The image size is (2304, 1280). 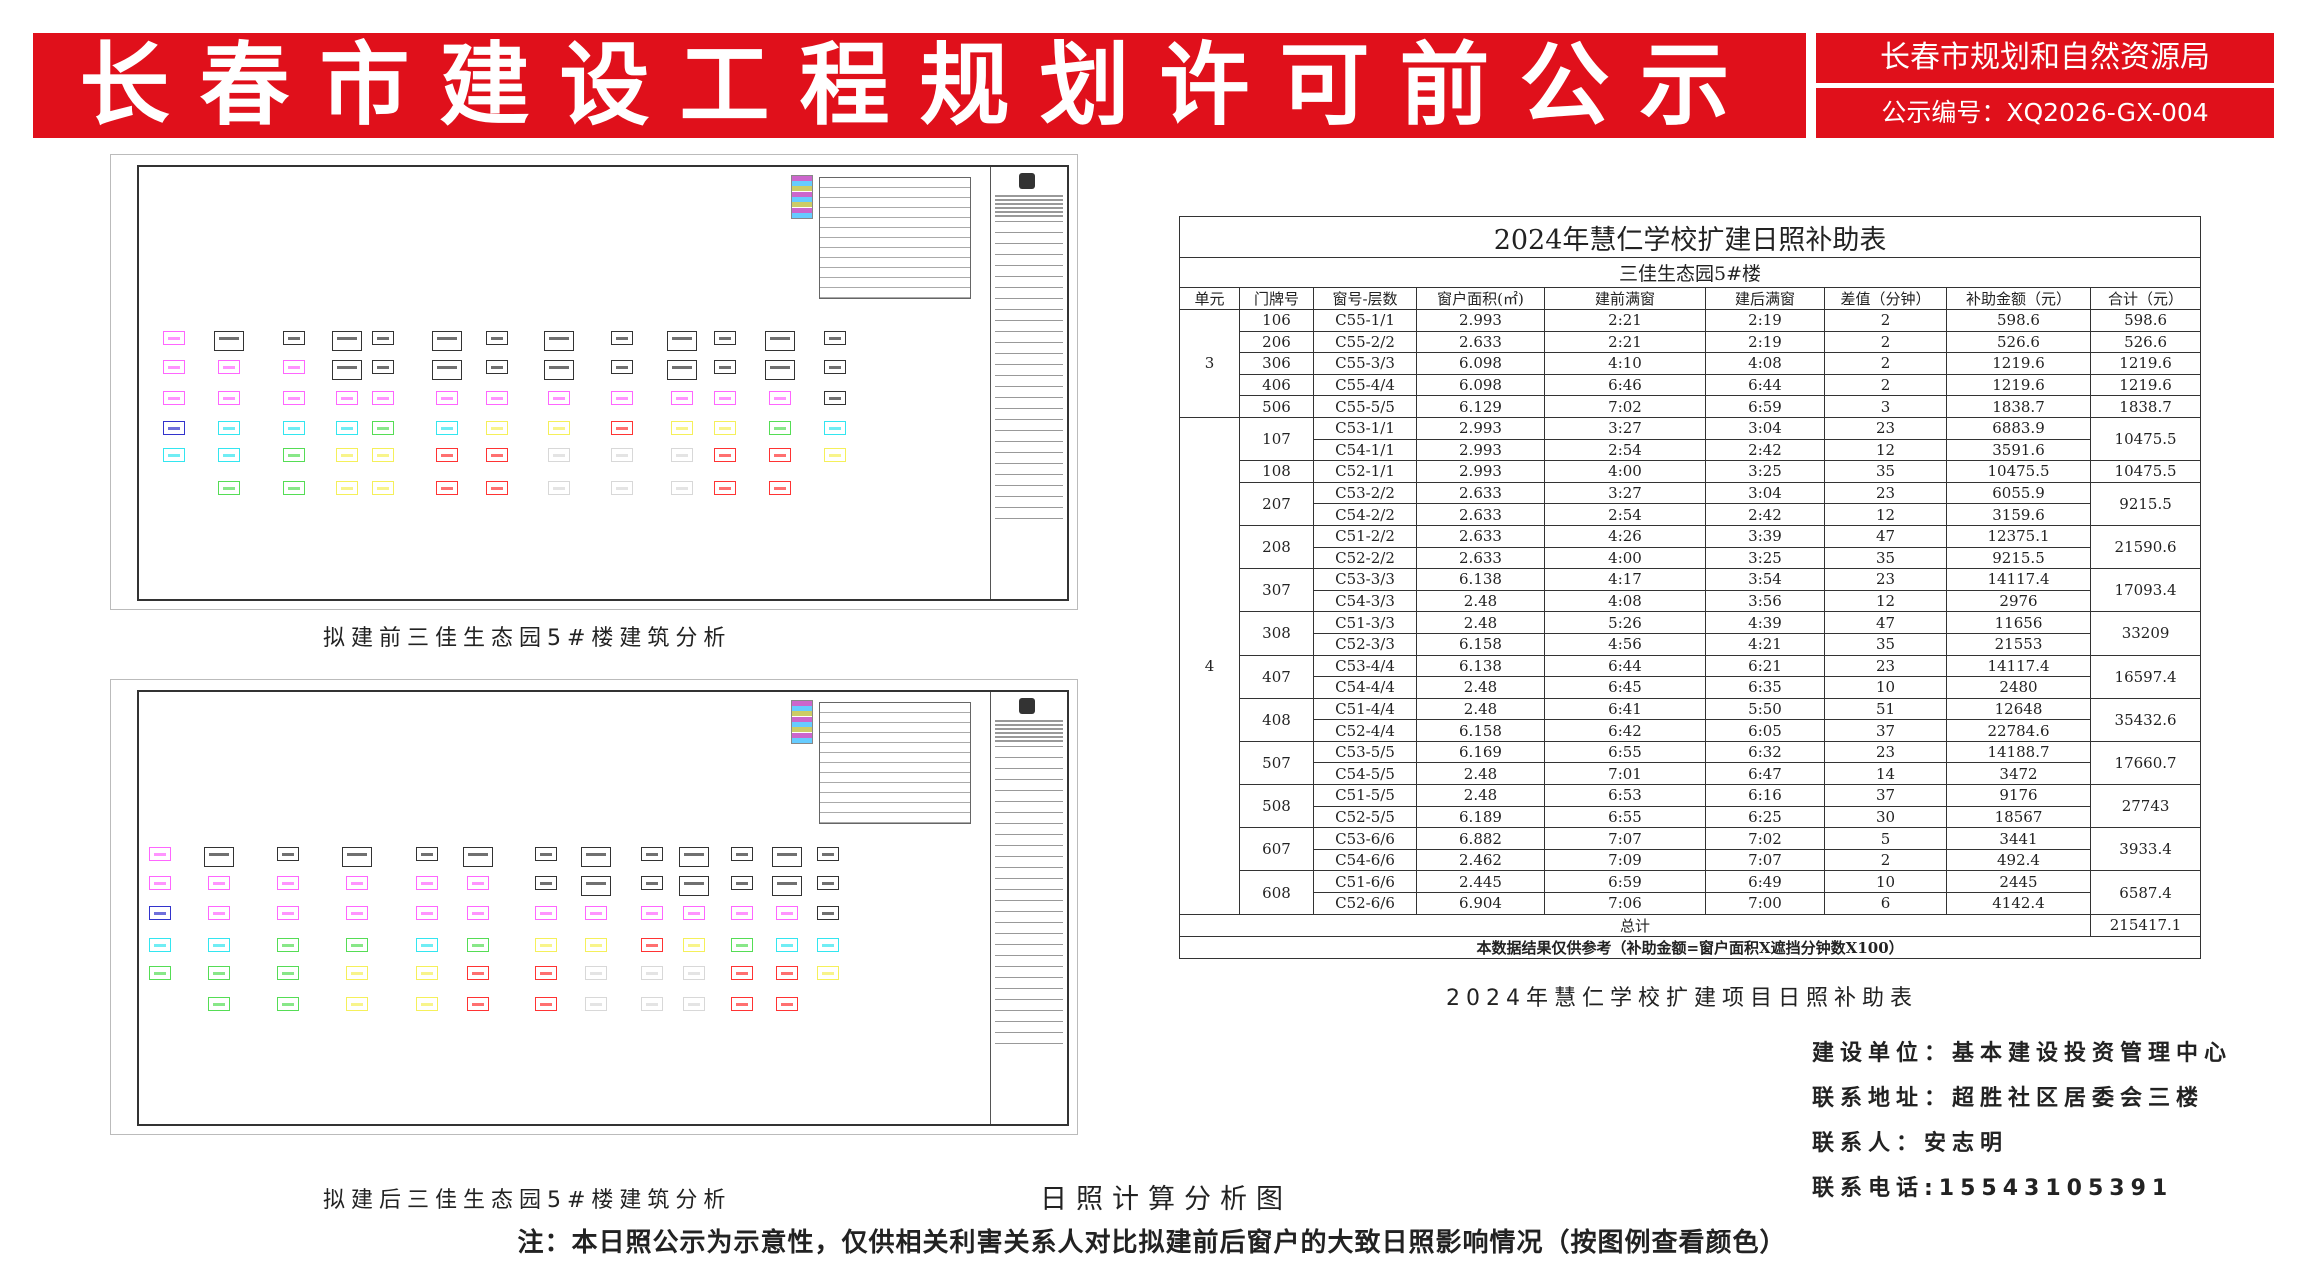 What do you see at coordinates (2018, 493) in the screenshot?
I see `subsidy-cell: 6055.9` at bounding box center [2018, 493].